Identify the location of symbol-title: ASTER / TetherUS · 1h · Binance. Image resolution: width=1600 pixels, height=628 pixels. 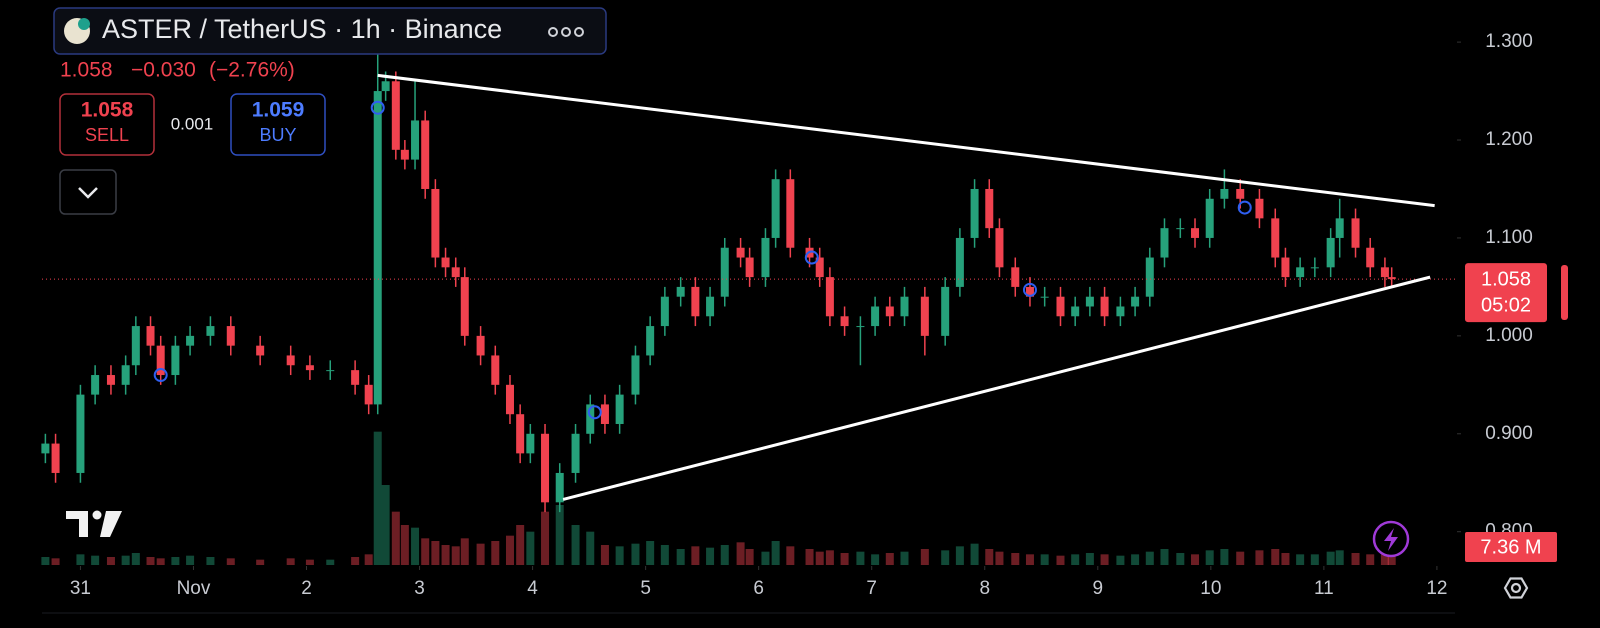
(302, 29).